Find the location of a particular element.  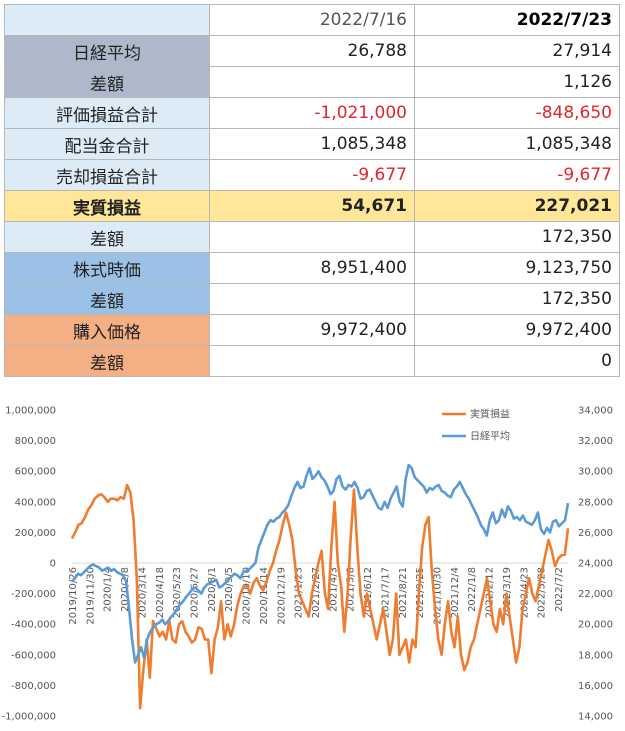

y-right-tick-label: 22,000 is located at coordinates (595, 594).